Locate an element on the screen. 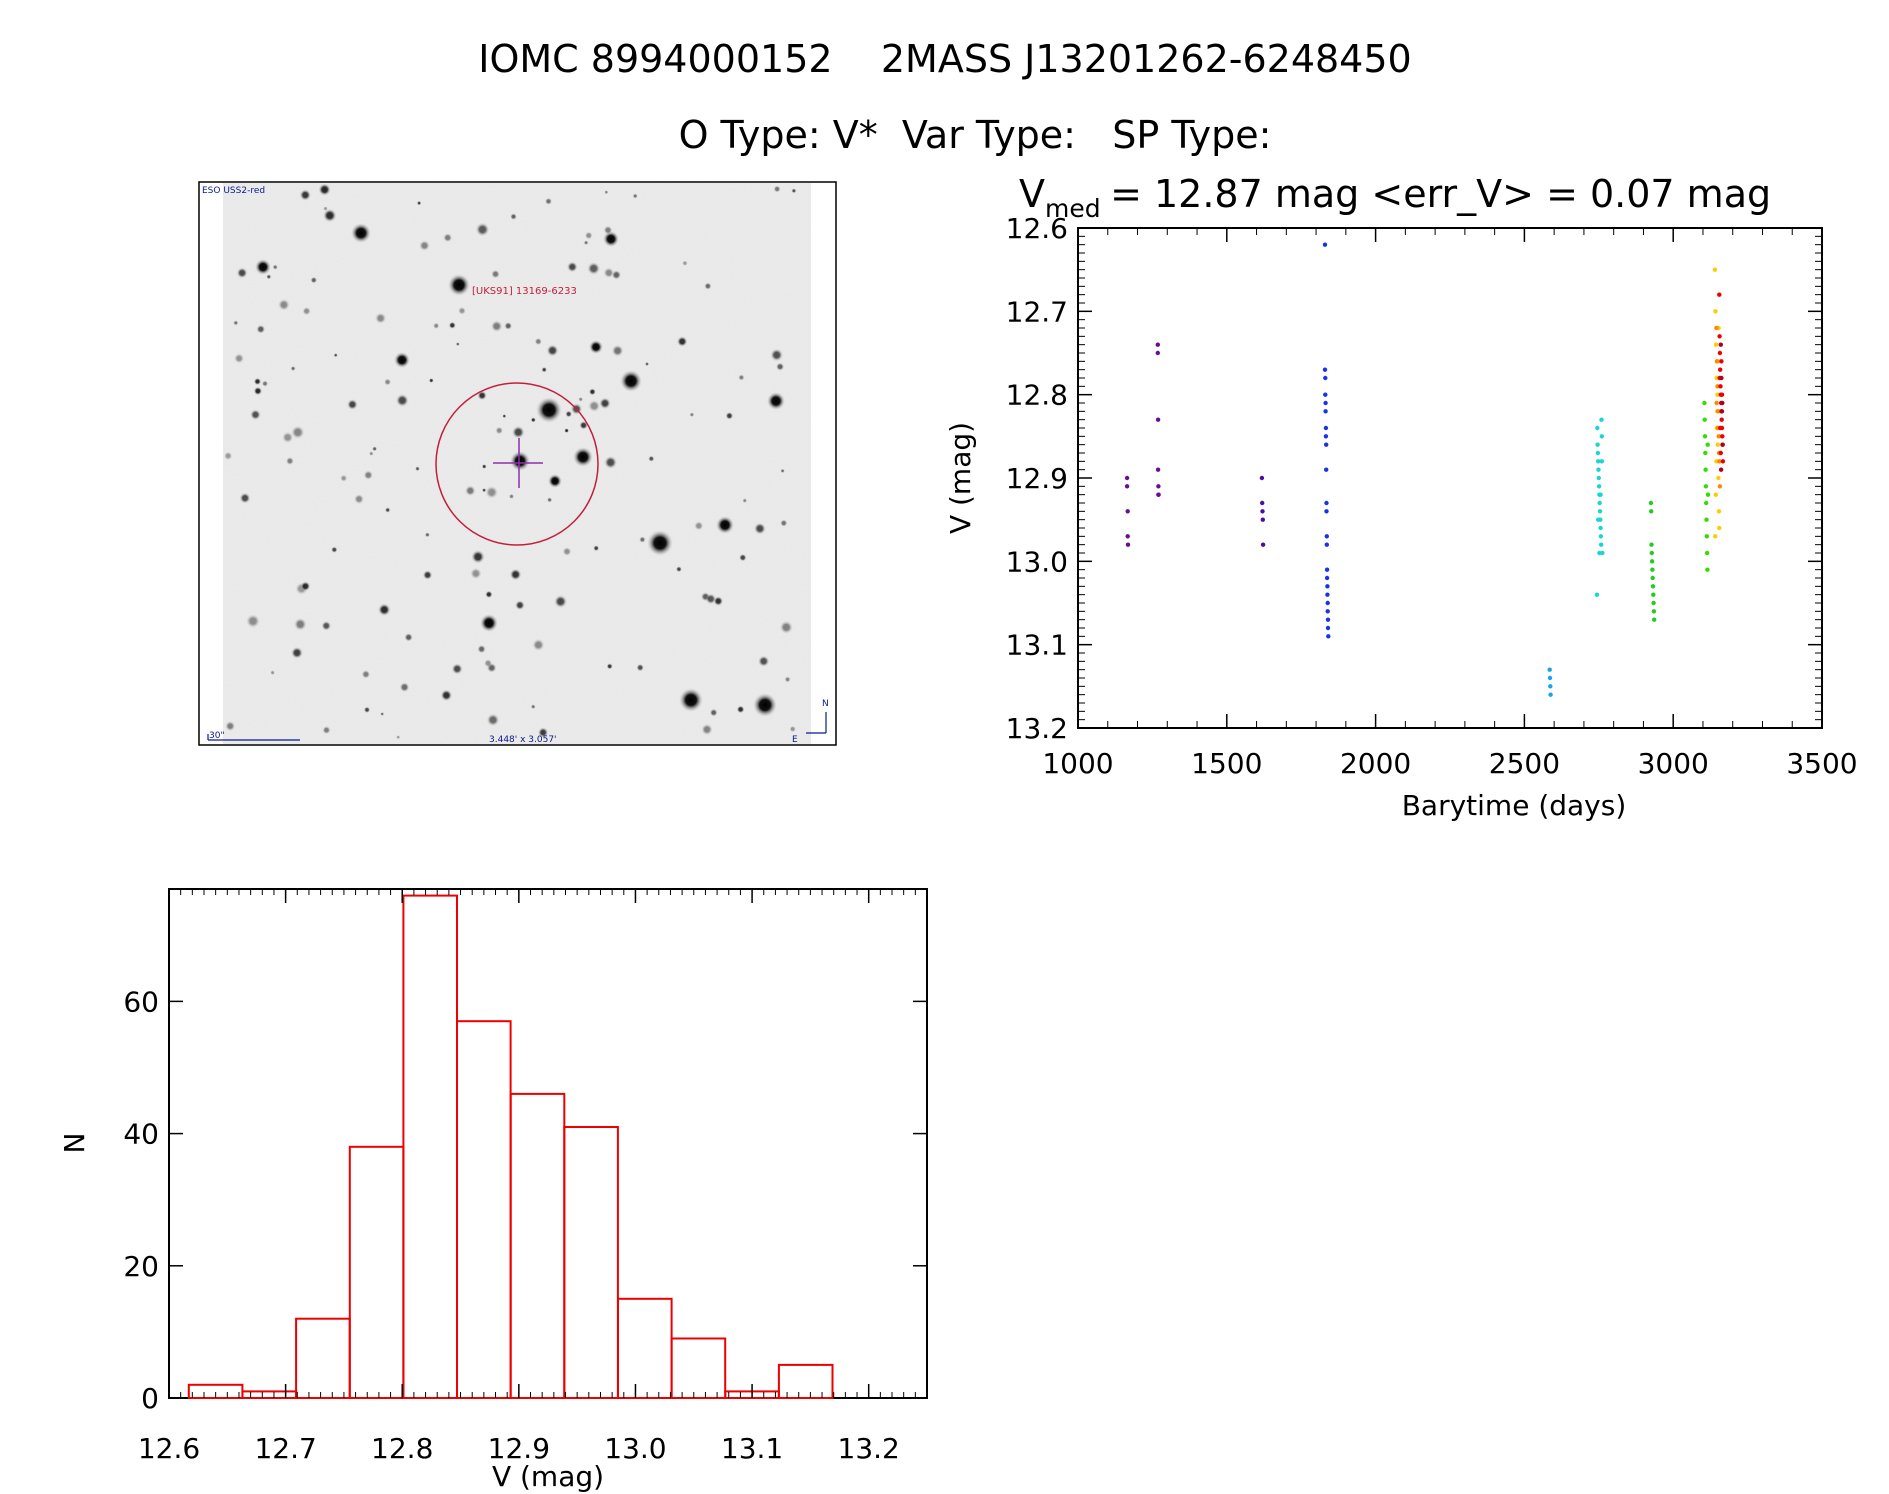 Image resolution: width=1889 pixels, height=1494 pixels. lc-y-axis-label: V (mag) is located at coordinates (960, 478).